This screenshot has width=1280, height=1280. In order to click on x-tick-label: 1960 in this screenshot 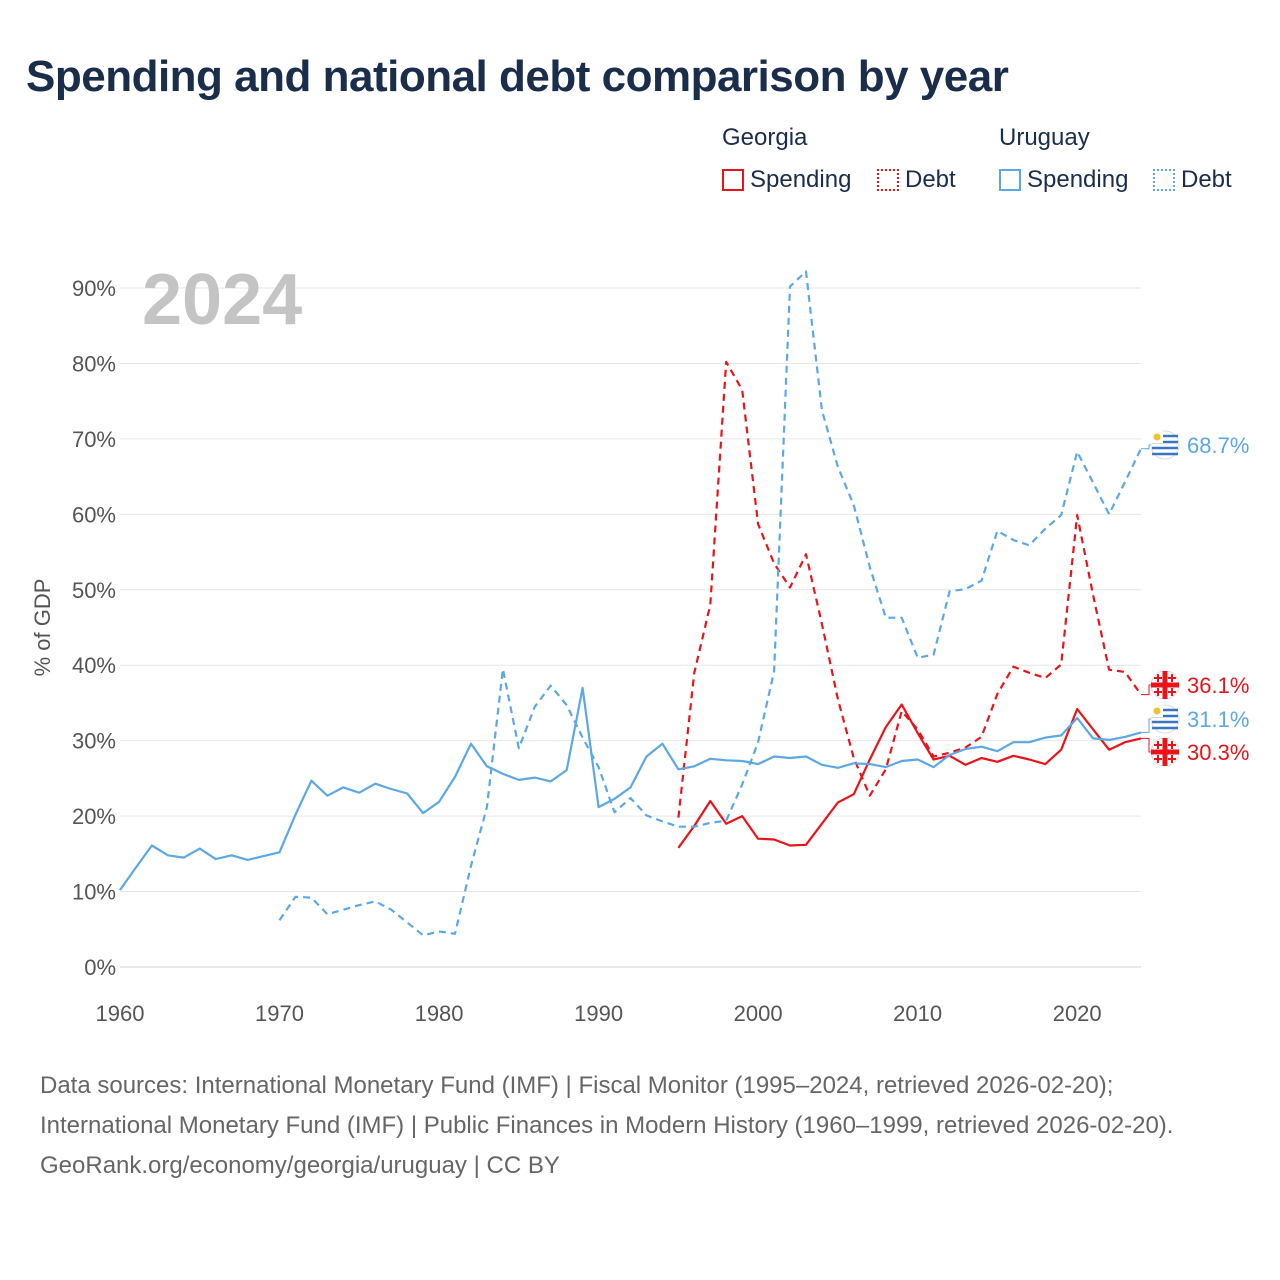, I will do `click(120, 1013)`.